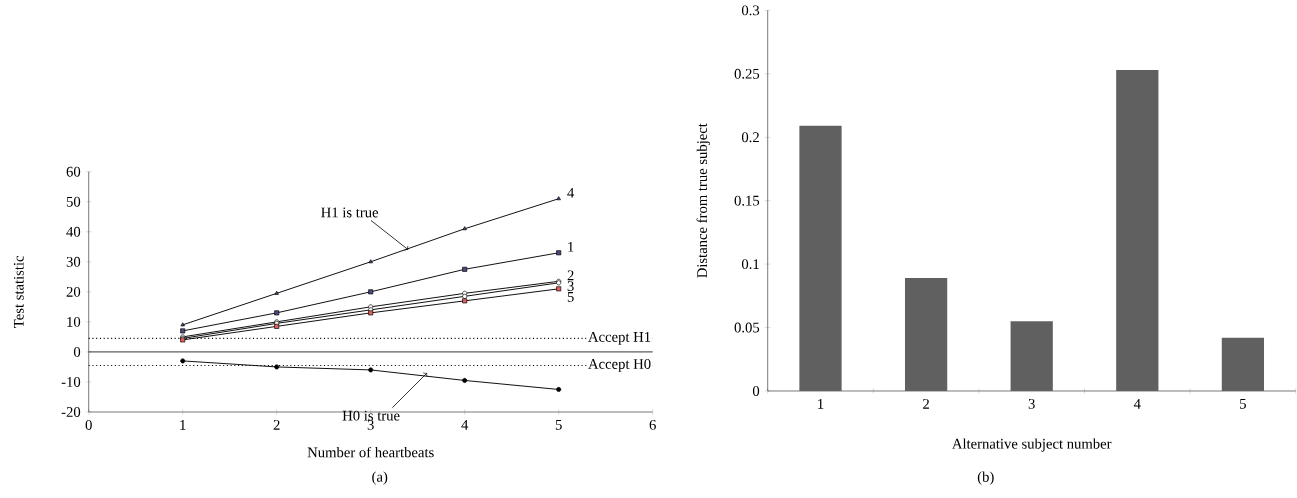 The image size is (1297, 498). What do you see at coordinates (750, 137) in the screenshot?
I see `y-tick-label: 0.2` at bounding box center [750, 137].